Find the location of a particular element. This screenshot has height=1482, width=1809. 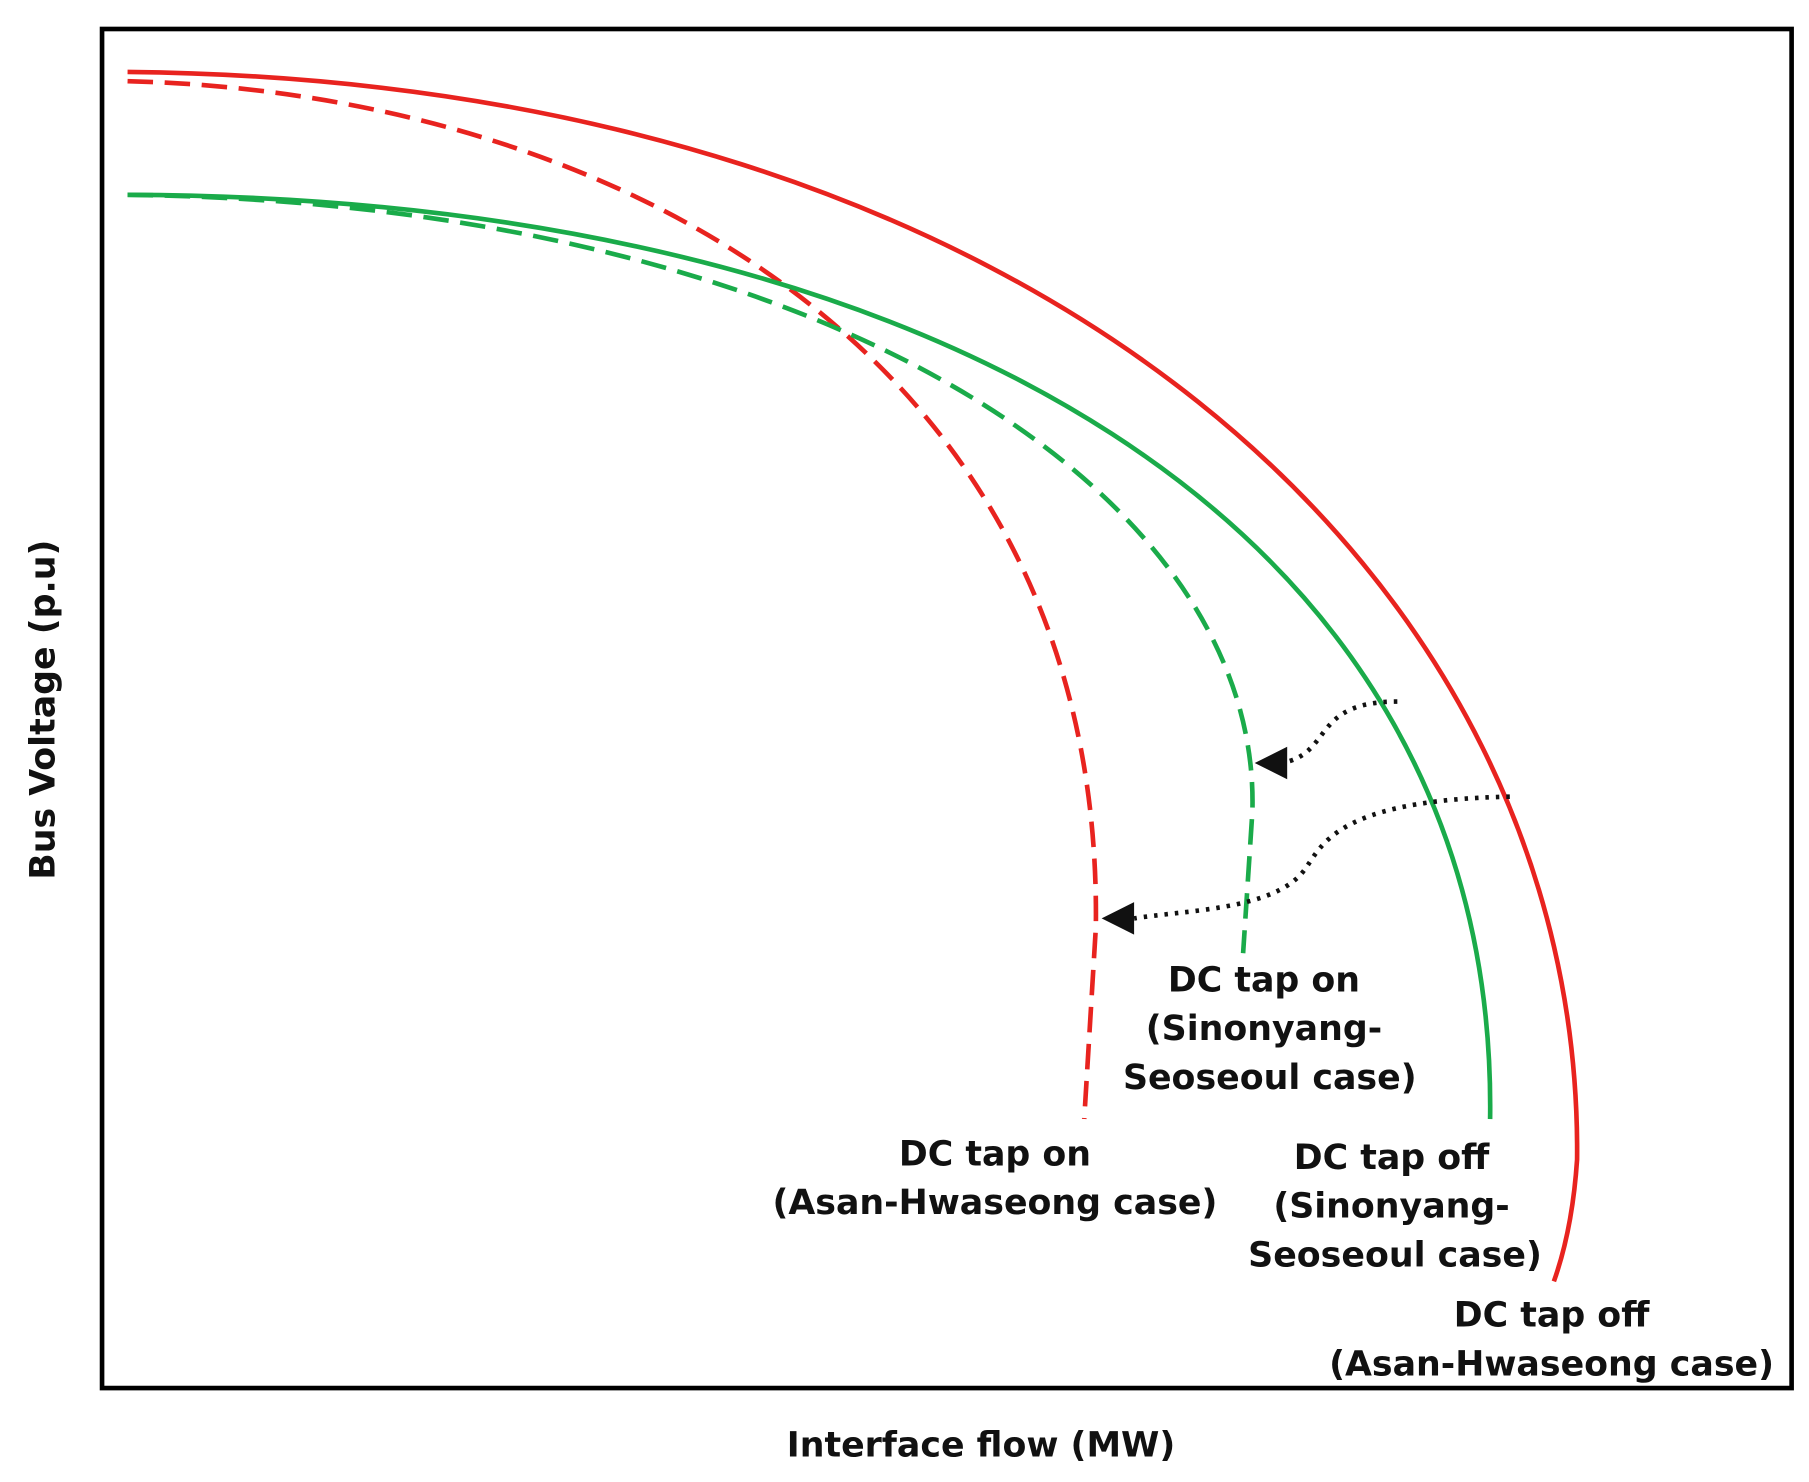

x-axis-label: Interface flow (MW) is located at coordinates (981, 1445).